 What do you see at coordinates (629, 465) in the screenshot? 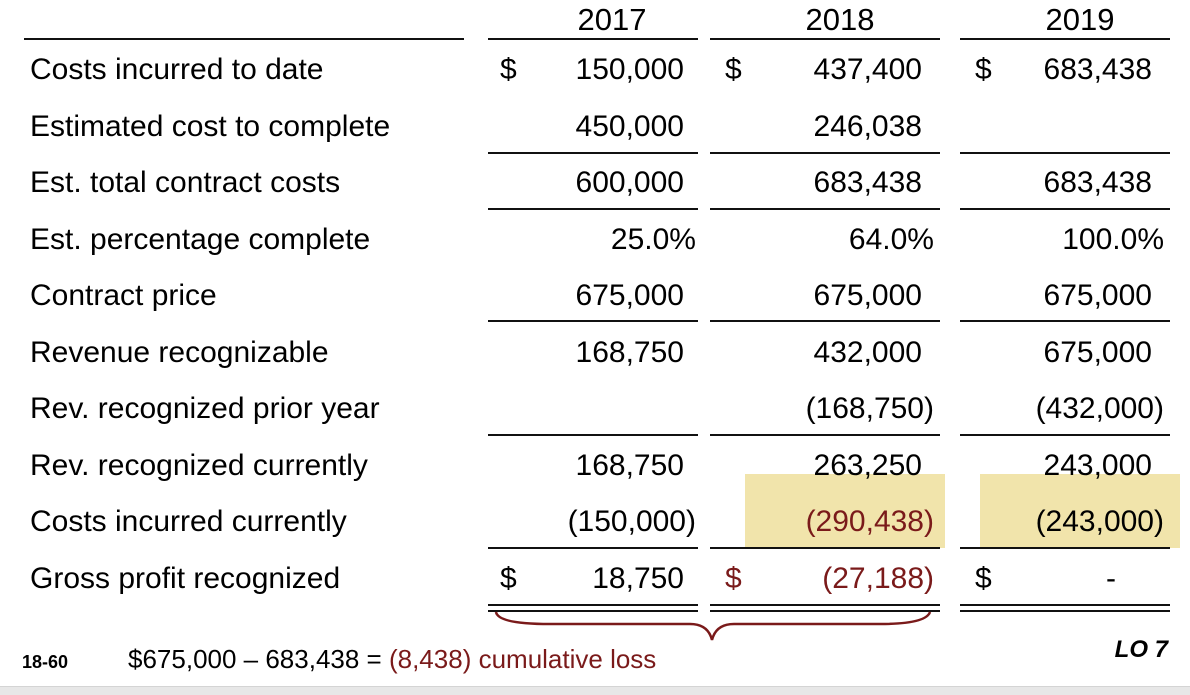
I see `cell-2017-rev-currently: 168,750` at bounding box center [629, 465].